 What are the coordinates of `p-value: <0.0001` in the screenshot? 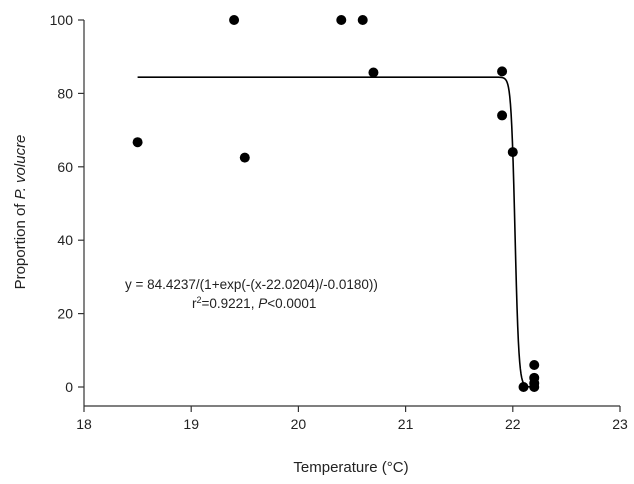 It's located at (291, 303).